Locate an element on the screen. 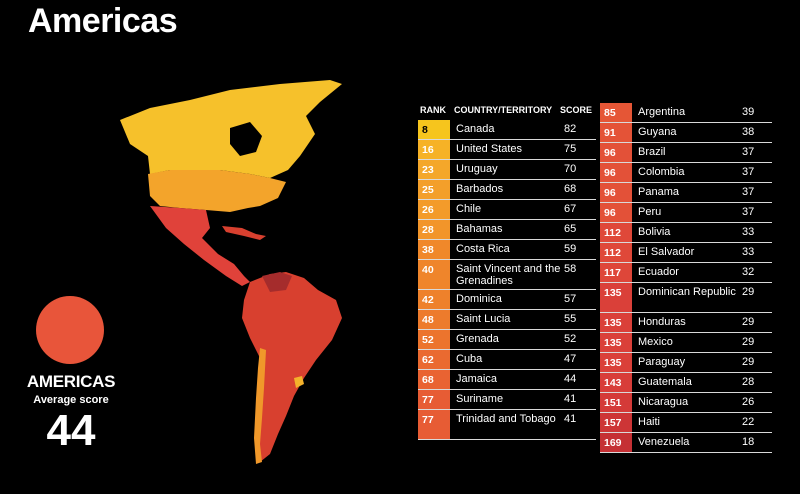 The width and height of the screenshot is (800, 494). rank-cell: 40 is located at coordinates (434, 274).